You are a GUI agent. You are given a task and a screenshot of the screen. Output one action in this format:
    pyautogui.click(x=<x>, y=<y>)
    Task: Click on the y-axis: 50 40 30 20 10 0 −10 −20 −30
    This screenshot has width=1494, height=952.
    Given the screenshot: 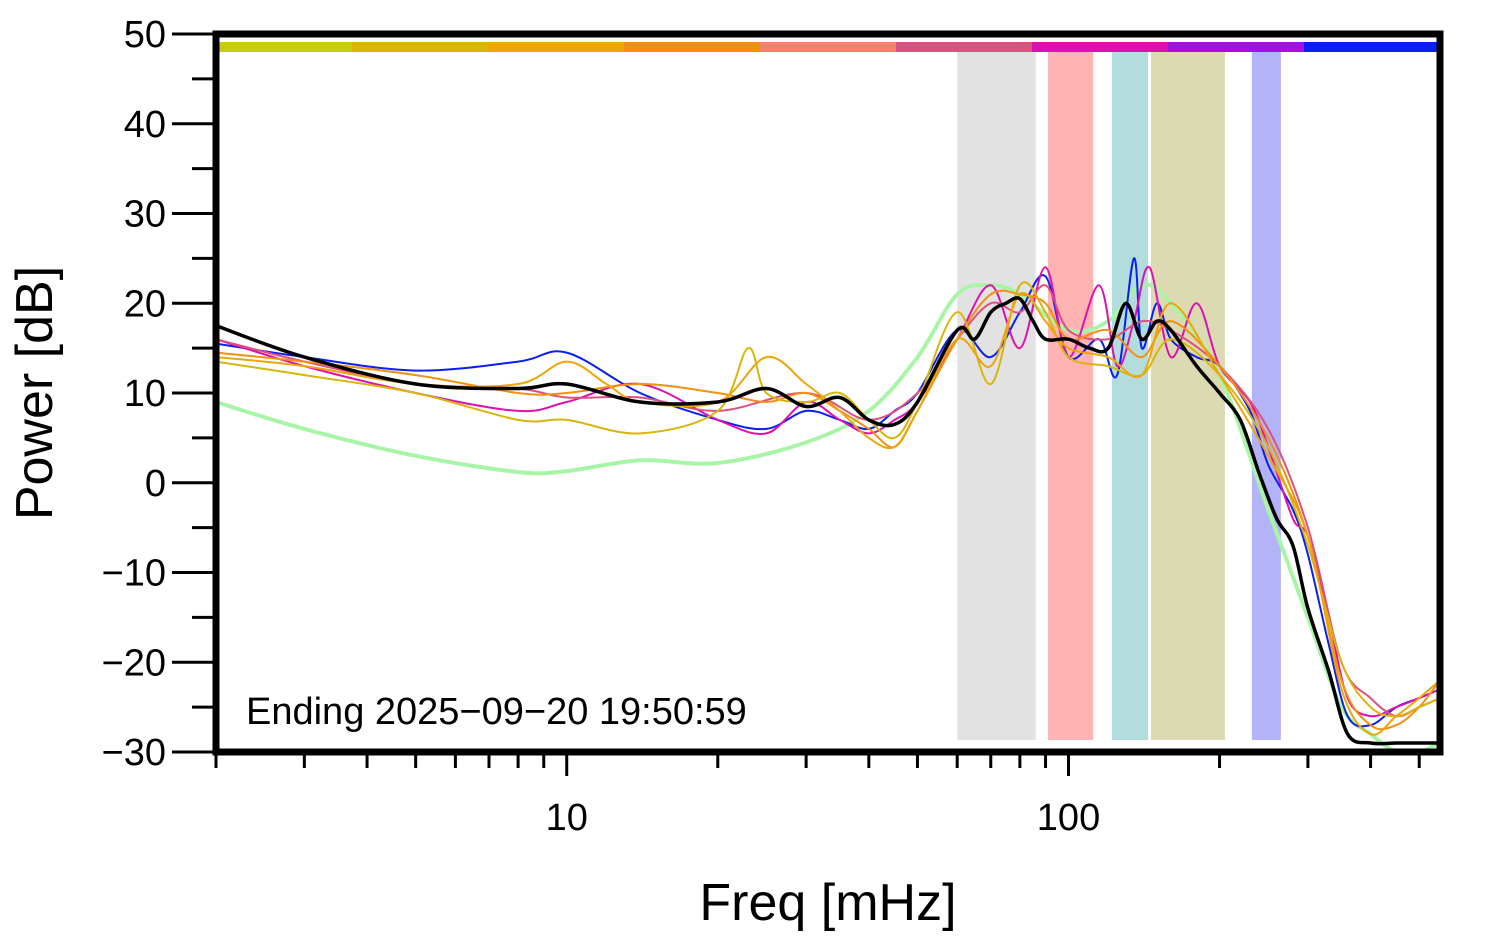 What is the action you would take?
    pyautogui.click(x=159, y=394)
    